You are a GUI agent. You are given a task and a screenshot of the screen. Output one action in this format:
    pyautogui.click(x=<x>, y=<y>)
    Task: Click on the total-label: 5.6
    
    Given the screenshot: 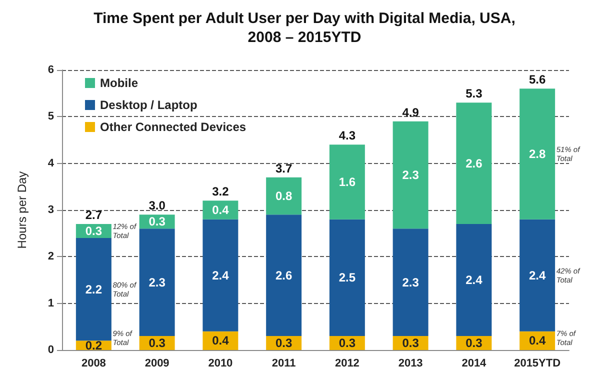 What is the action you would take?
    pyautogui.click(x=537, y=79)
    